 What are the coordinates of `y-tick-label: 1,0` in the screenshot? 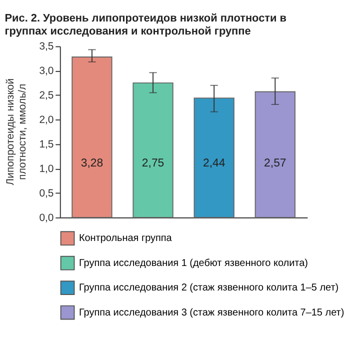 It's located at (46, 169).